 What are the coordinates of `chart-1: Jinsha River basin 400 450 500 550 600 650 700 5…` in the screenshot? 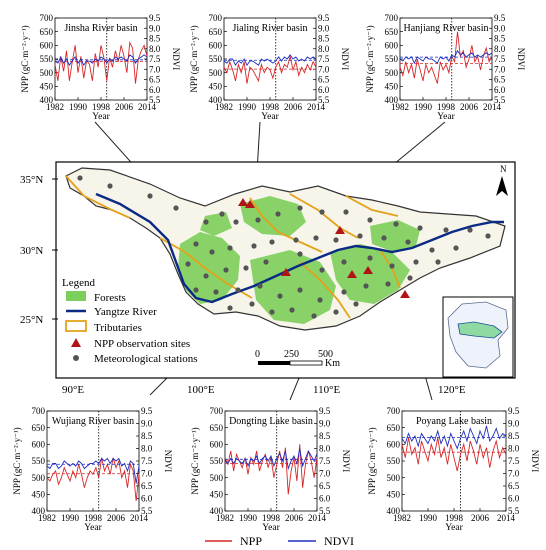 It's located at (100, 67).